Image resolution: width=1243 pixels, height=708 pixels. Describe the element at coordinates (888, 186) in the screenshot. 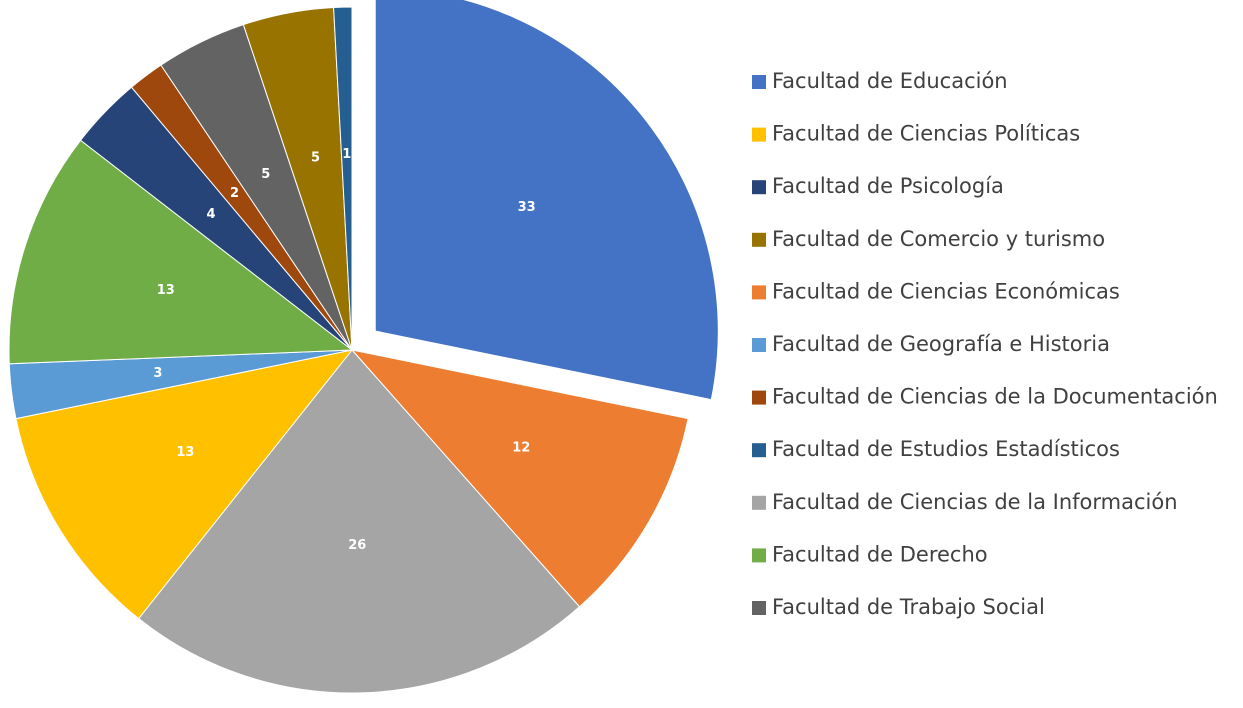

I see `legend-label: Facultad de Psicología` at that location.